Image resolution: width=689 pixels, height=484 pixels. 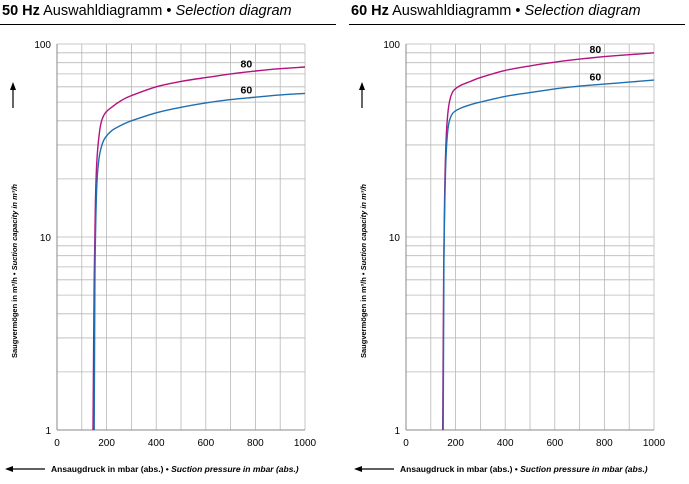 What do you see at coordinates (21, 11) in the screenshot?
I see `heading-frequency: 50 Hz` at bounding box center [21, 11].